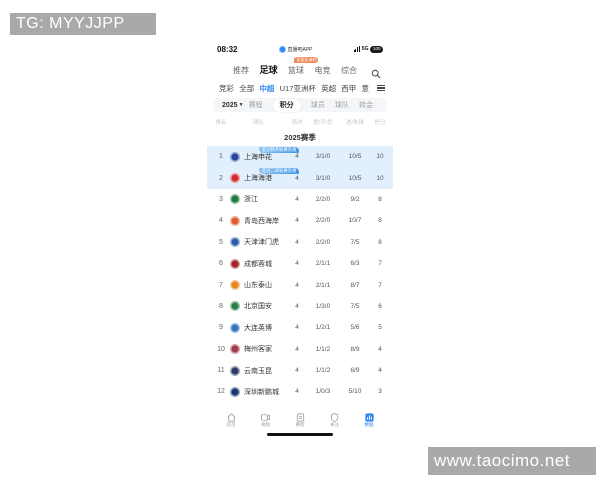 The height and width of the screenshot is (480, 600). What do you see at coordinates (300, 416) in the screenshot?
I see `schedule-icon` at bounding box center [300, 416].